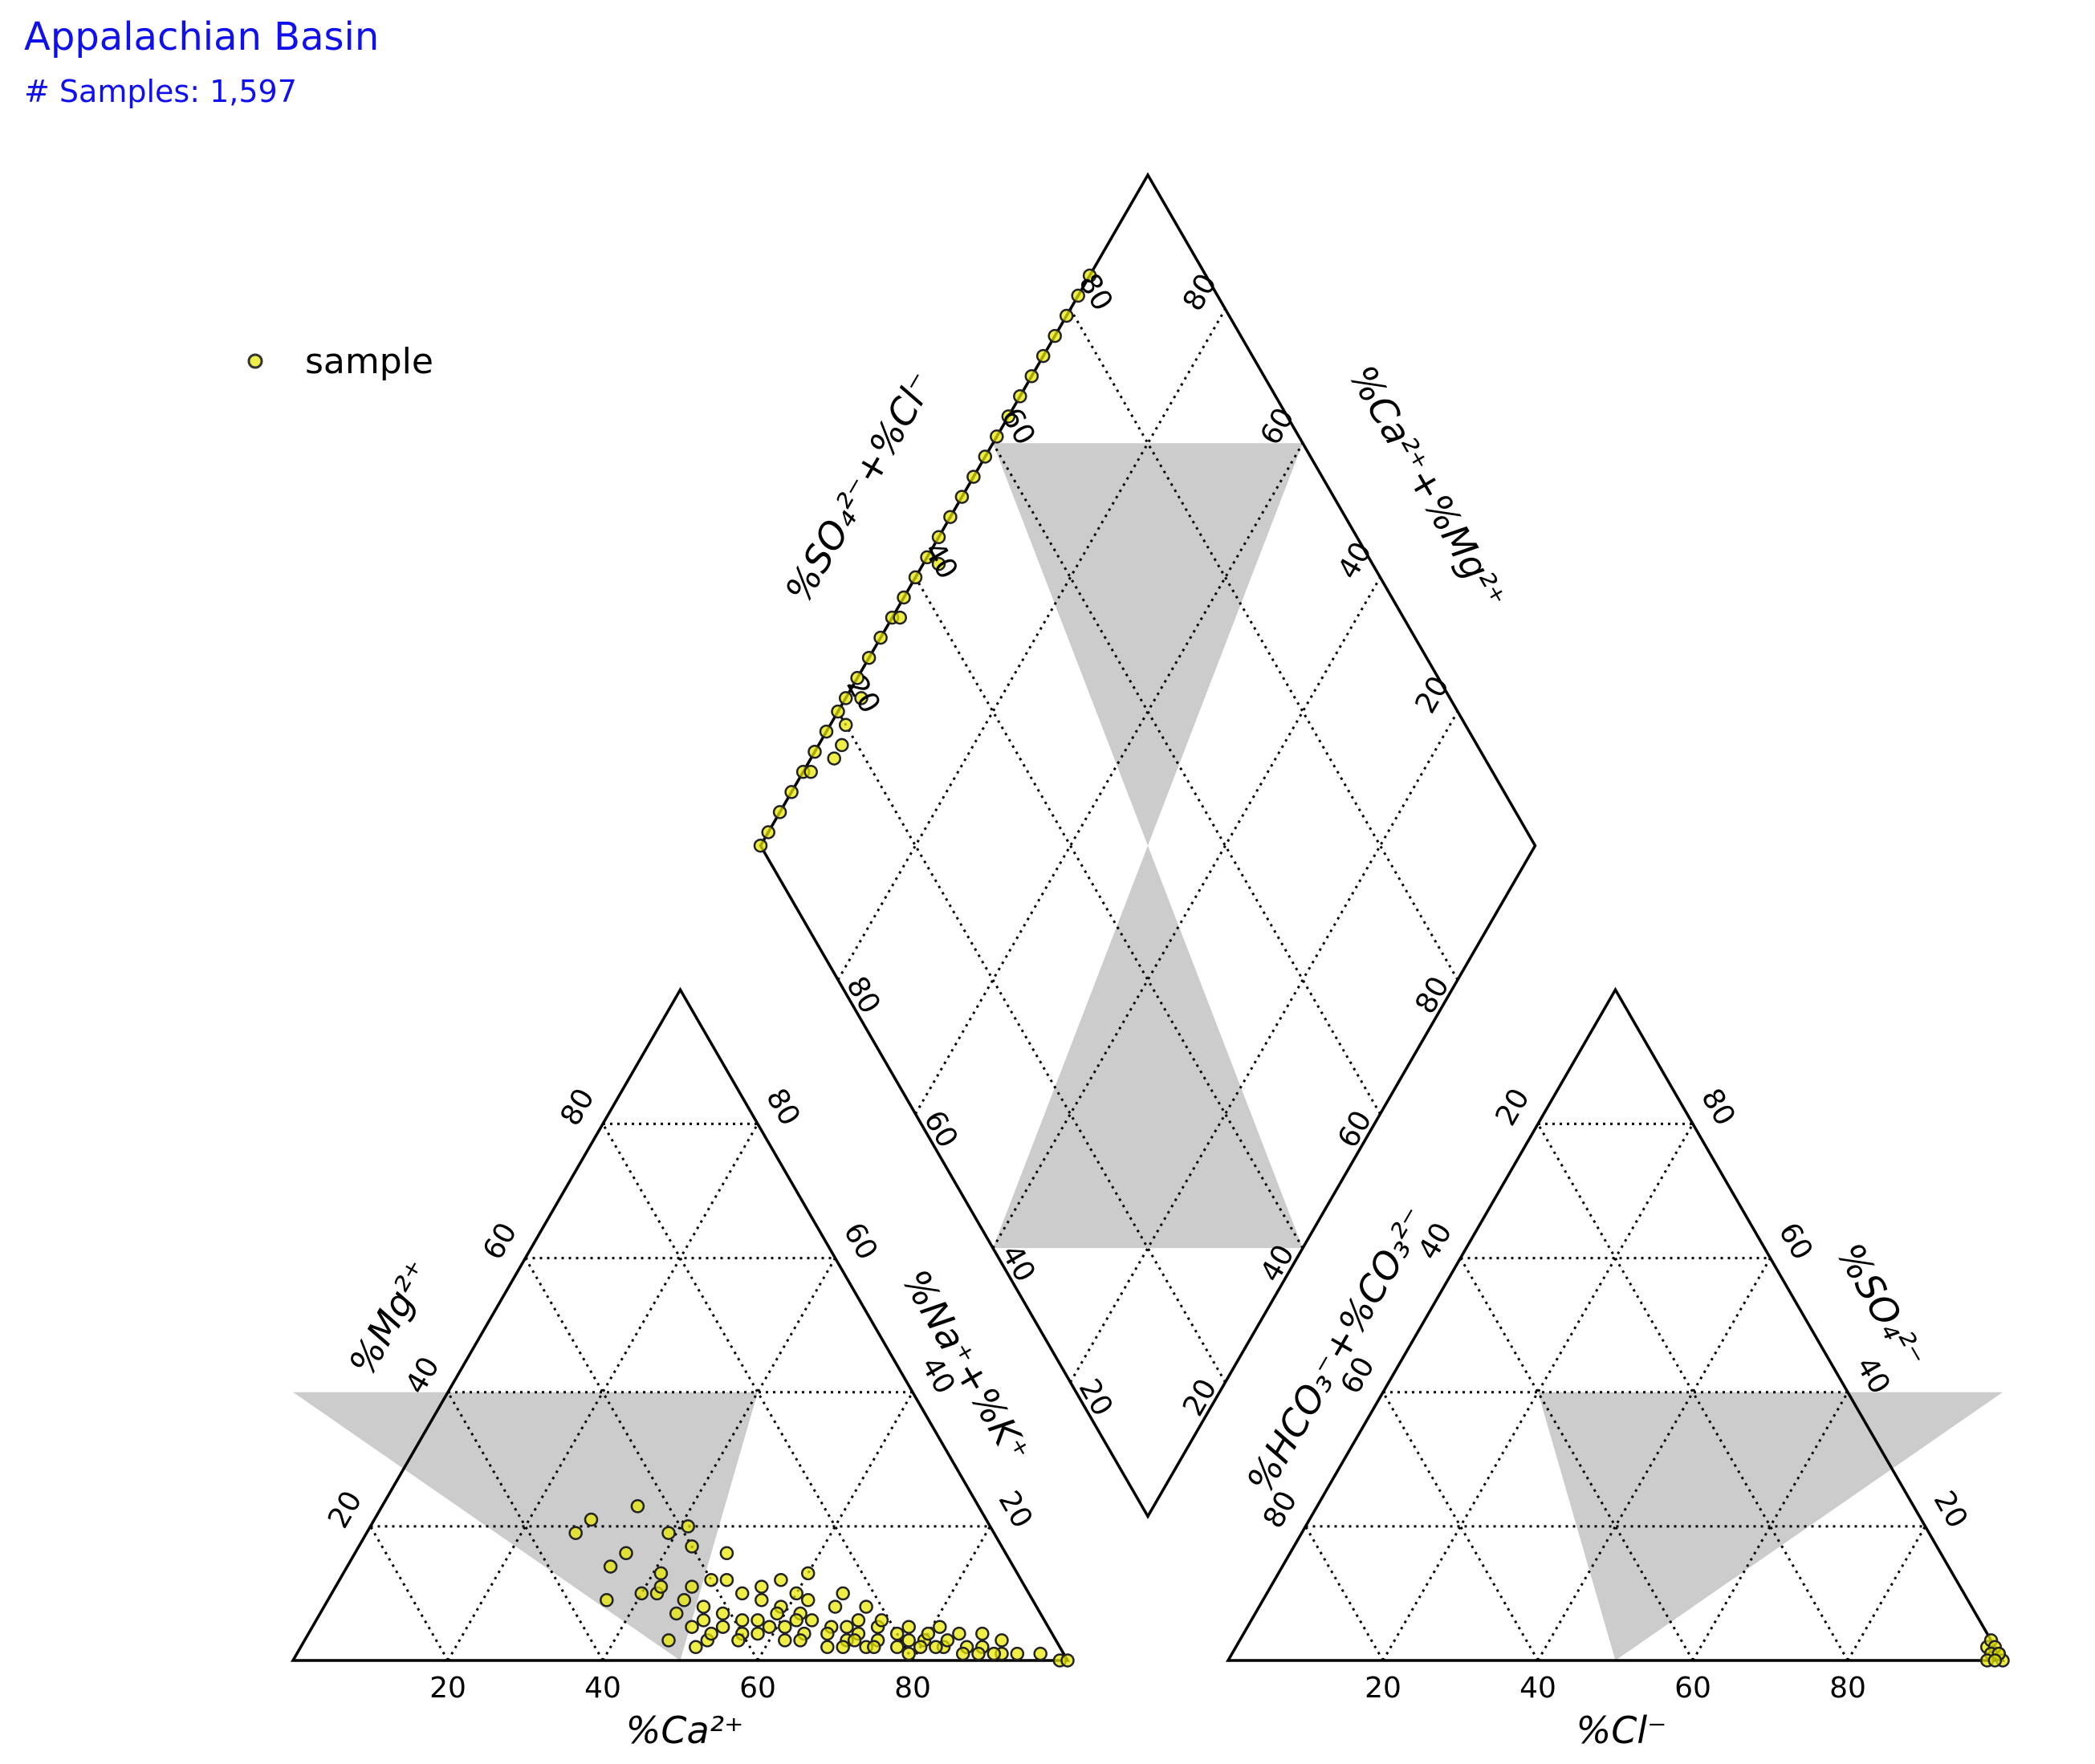 This screenshot has width=2095, height=1764. Describe the element at coordinates (1796, 1242) in the screenshot. I see `anion-tick-label: 60` at that location.